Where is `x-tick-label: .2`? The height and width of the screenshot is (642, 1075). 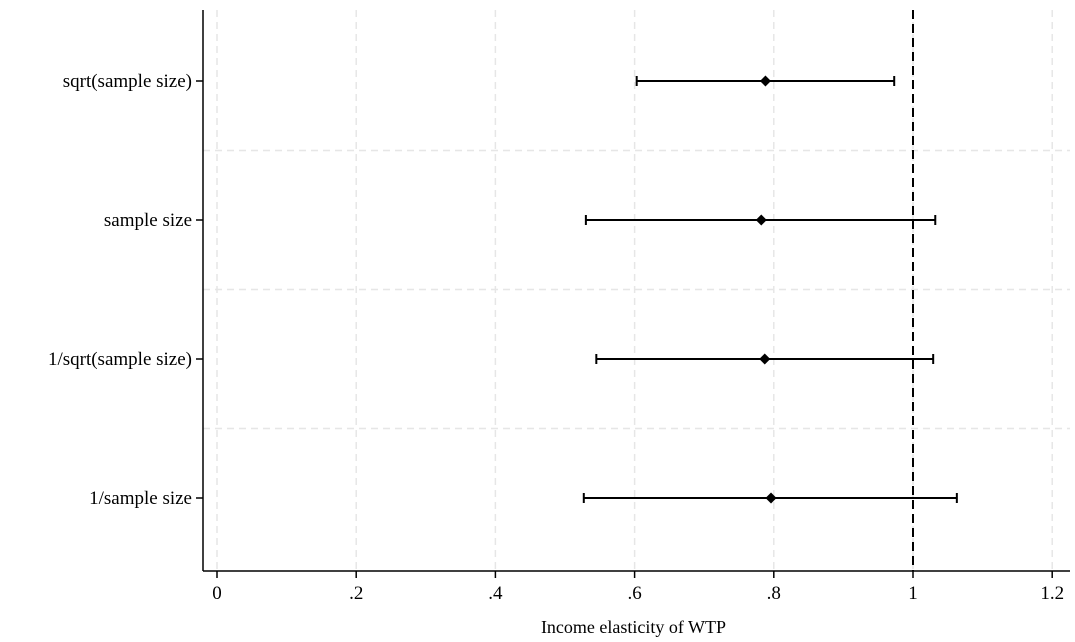 x-tick-label: .2 is located at coordinates (356, 593).